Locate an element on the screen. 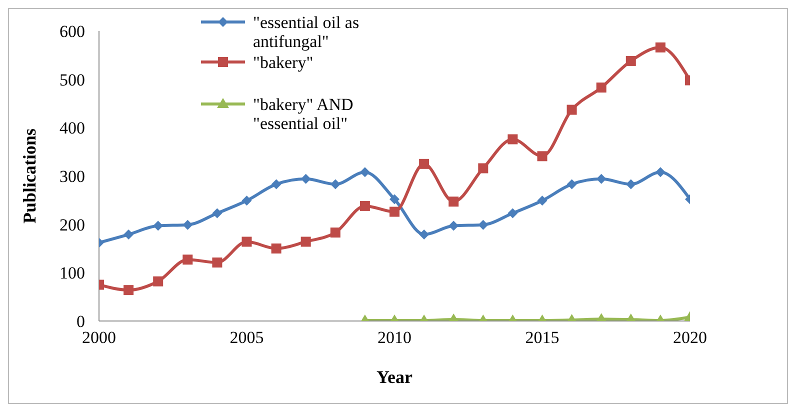 The height and width of the screenshot is (414, 798). x-tick-label: 2015 is located at coordinates (542, 338).